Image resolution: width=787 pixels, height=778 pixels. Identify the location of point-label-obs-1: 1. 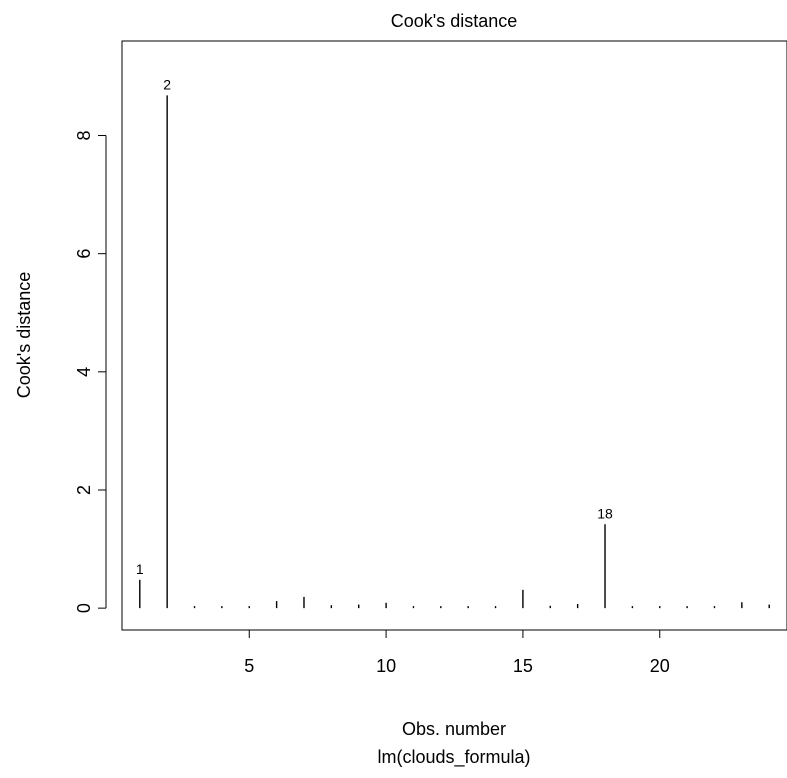
(140, 569).